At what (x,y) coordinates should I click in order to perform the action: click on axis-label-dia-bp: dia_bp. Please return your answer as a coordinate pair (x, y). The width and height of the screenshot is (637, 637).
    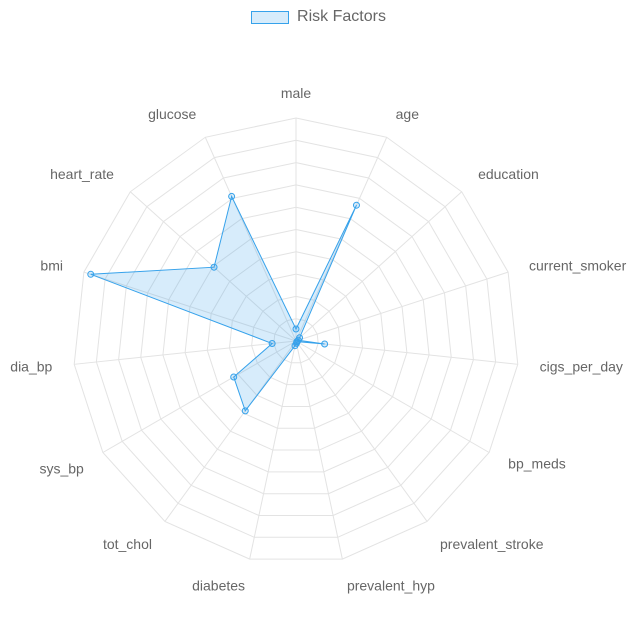
    Looking at the image, I should click on (31, 367).